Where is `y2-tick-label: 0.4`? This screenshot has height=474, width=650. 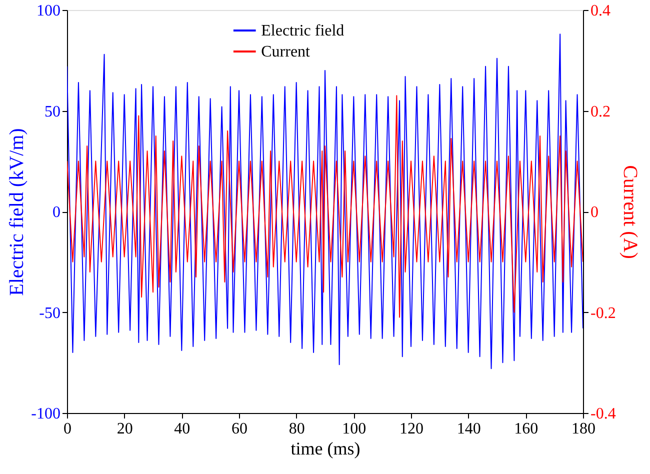
y2-tick-label: 0.4 is located at coordinates (600, 11).